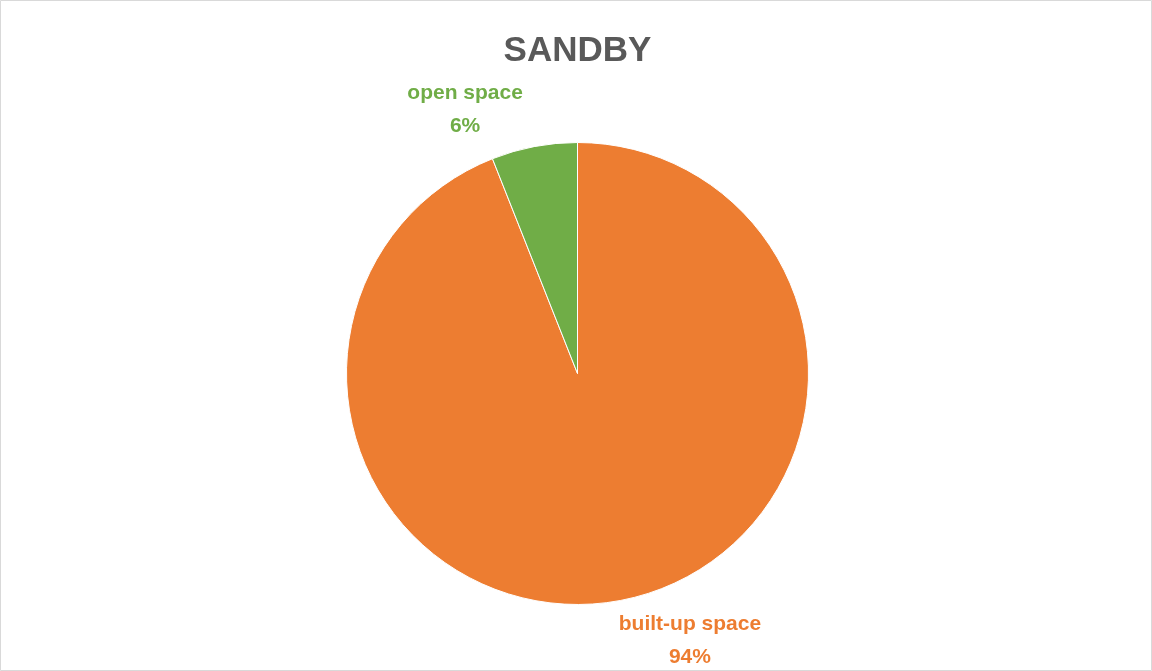  What do you see at coordinates (690, 622) in the screenshot?
I see `slice-label: built-up space` at bounding box center [690, 622].